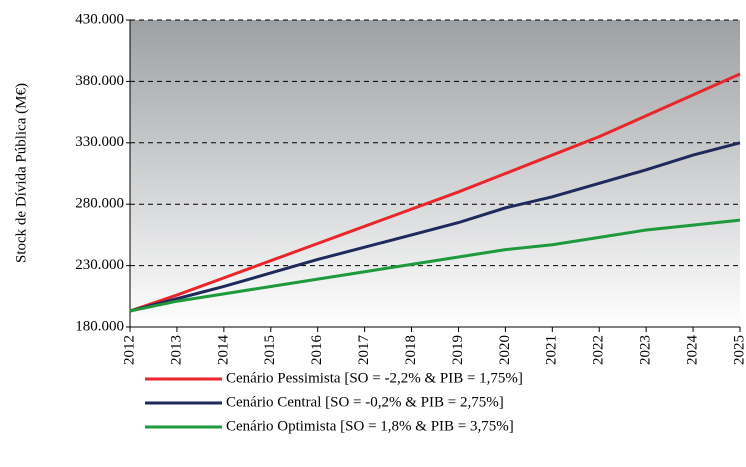  Describe the element at coordinates (693, 350) in the screenshot. I see `x-tick-label: 2024` at that location.